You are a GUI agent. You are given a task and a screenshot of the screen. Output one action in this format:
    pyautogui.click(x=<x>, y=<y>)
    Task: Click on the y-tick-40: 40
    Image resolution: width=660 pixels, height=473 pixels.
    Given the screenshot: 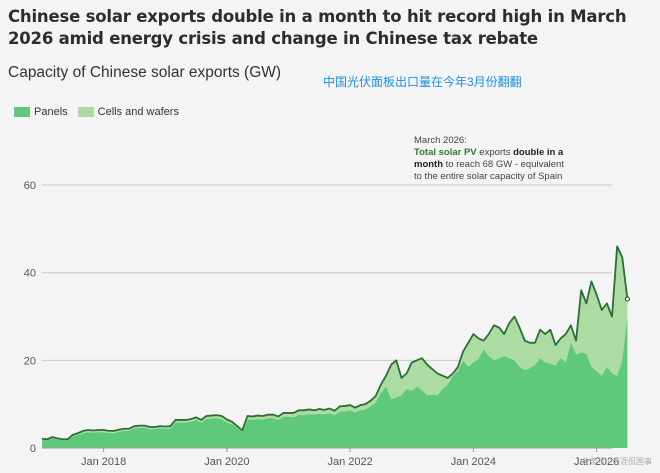 What is the action you would take?
    pyautogui.click(x=30, y=274)
    